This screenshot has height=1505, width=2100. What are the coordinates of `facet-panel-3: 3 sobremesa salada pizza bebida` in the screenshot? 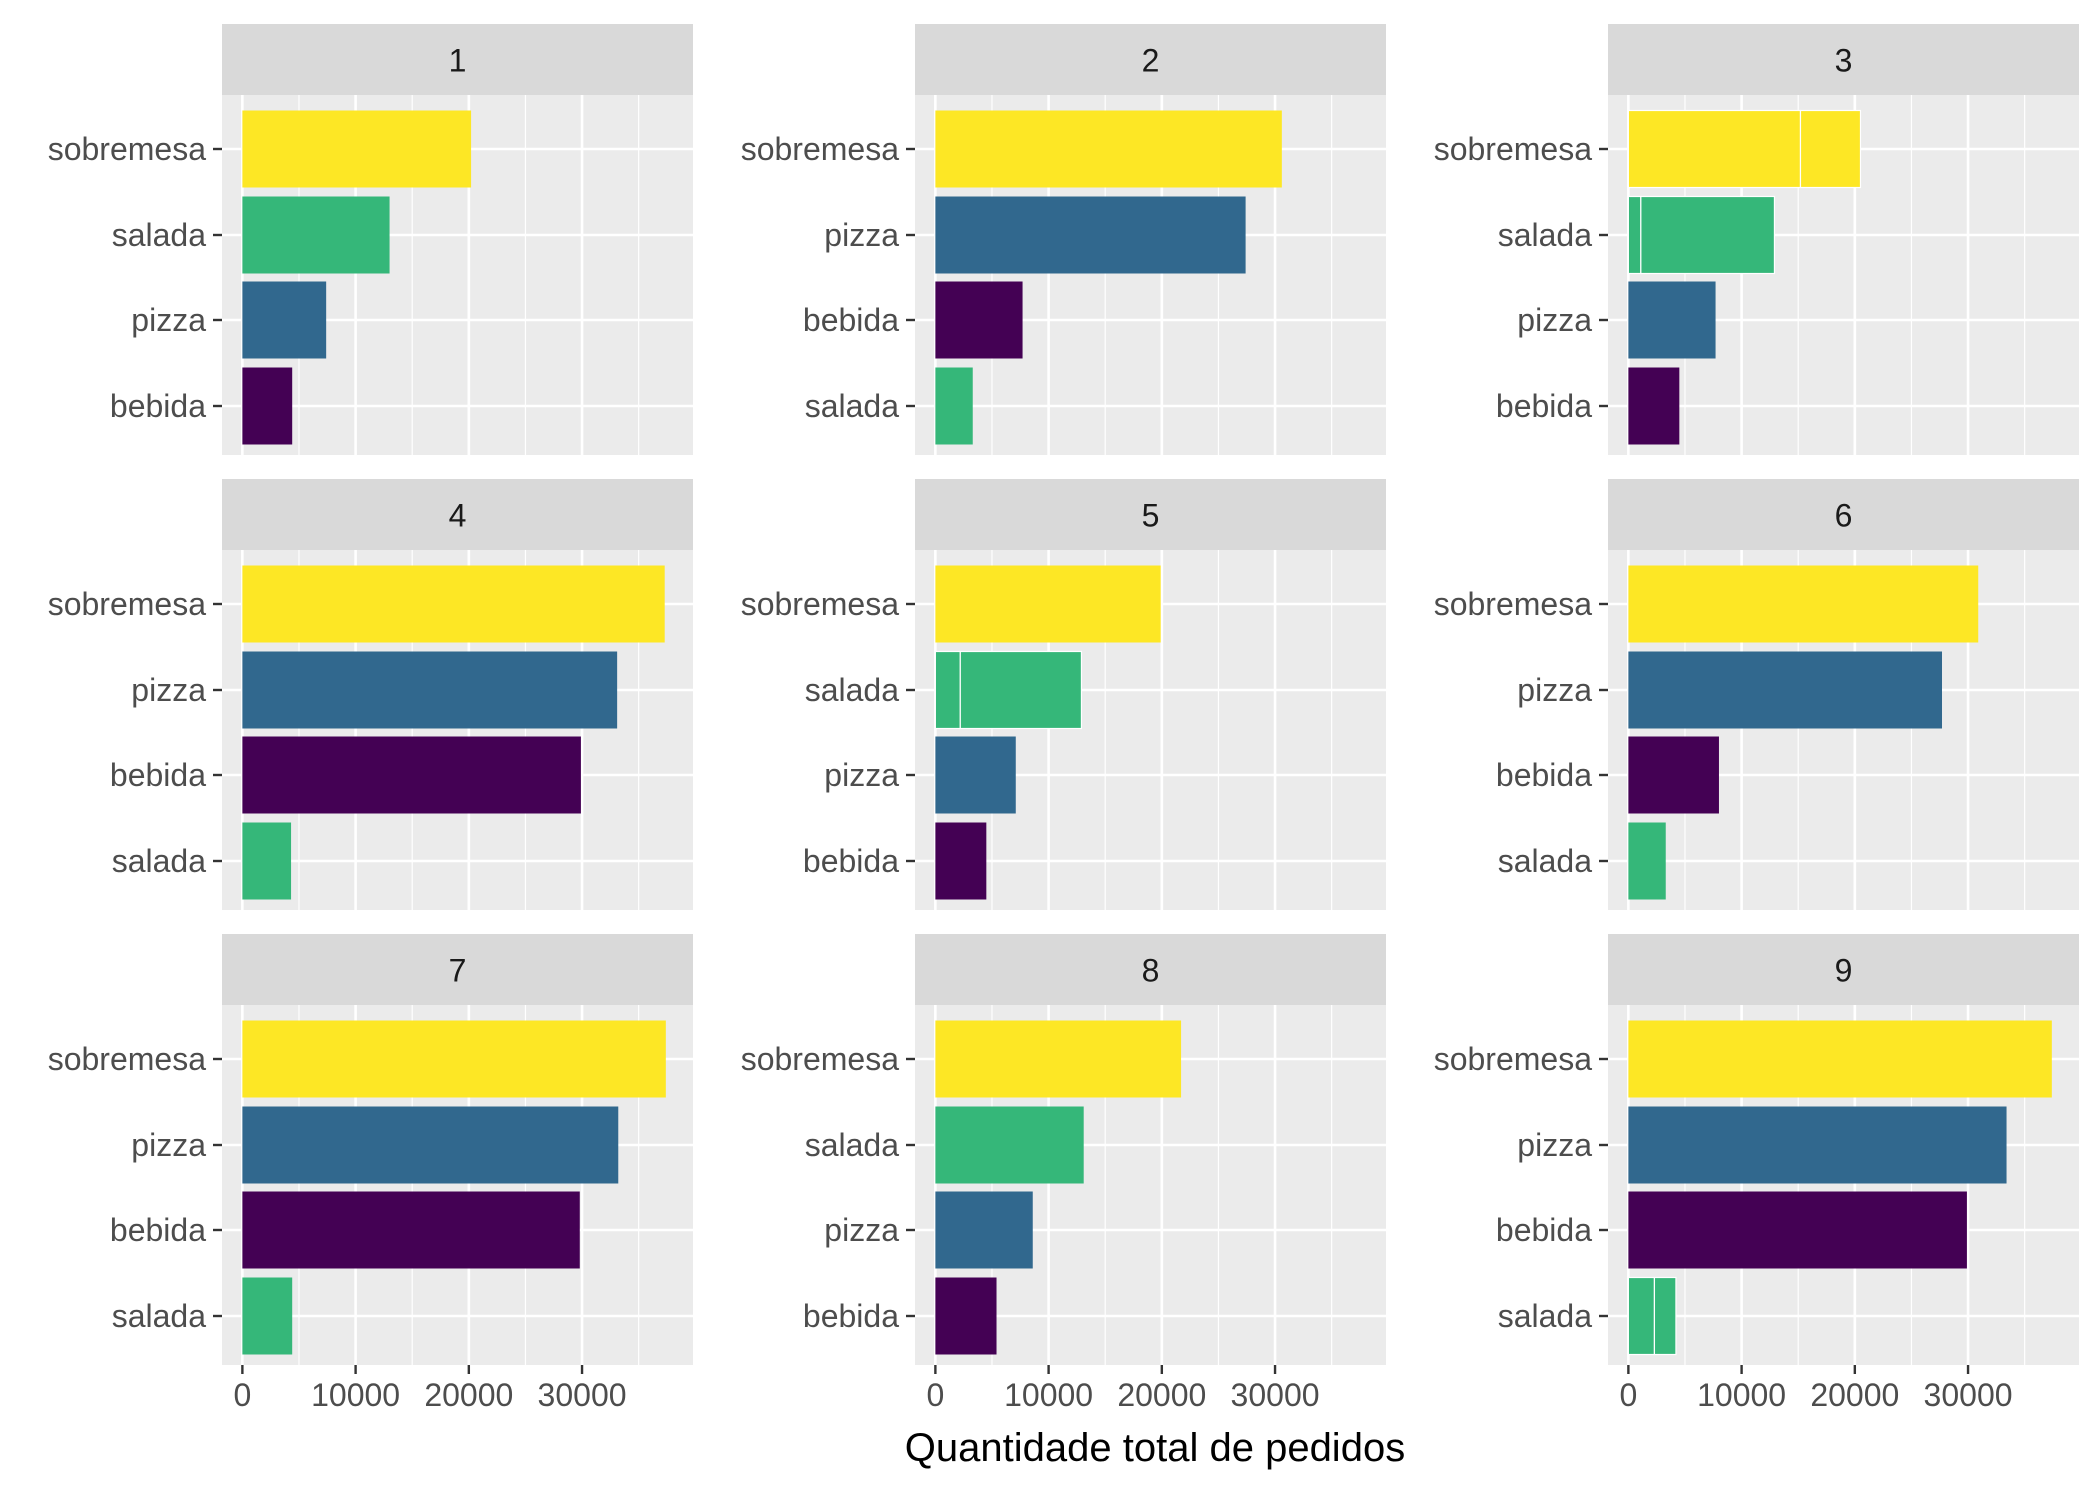 It's located at (1756, 239).